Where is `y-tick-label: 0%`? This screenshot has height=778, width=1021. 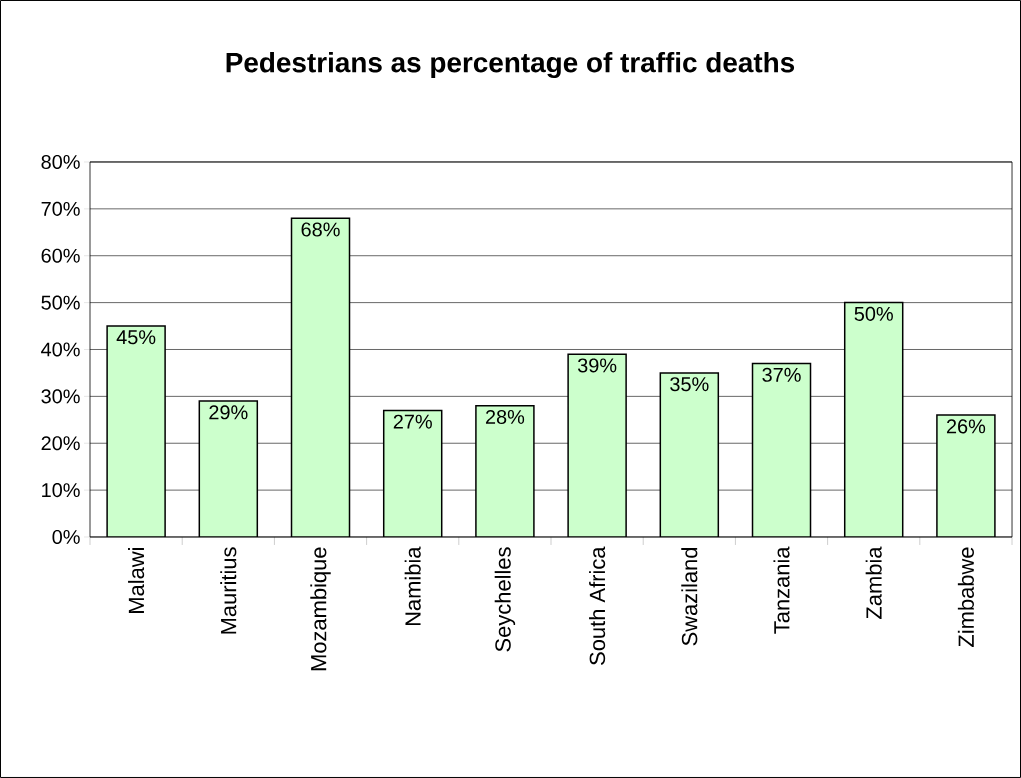 y-tick-label: 0% is located at coordinates (66, 537).